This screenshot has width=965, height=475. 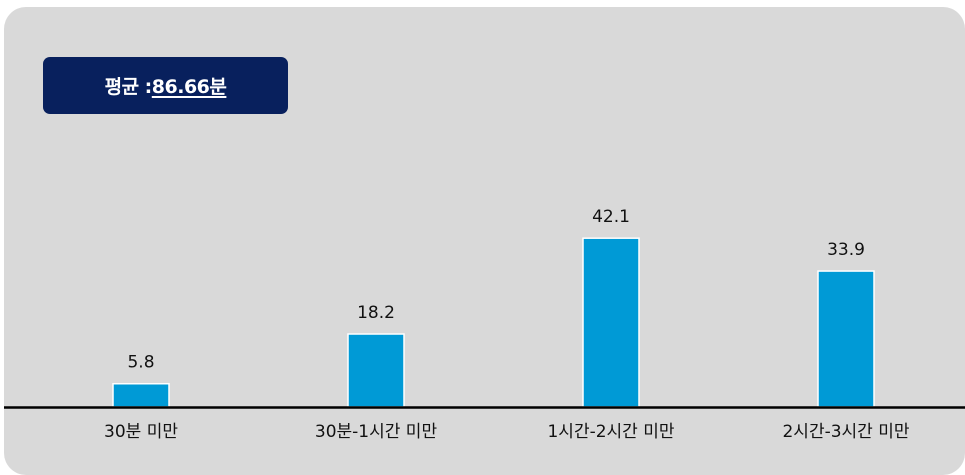 What do you see at coordinates (845, 432) in the screenshot?
I see `category-label: 2시간-3시간 미만` at bounding box center [845, 432].